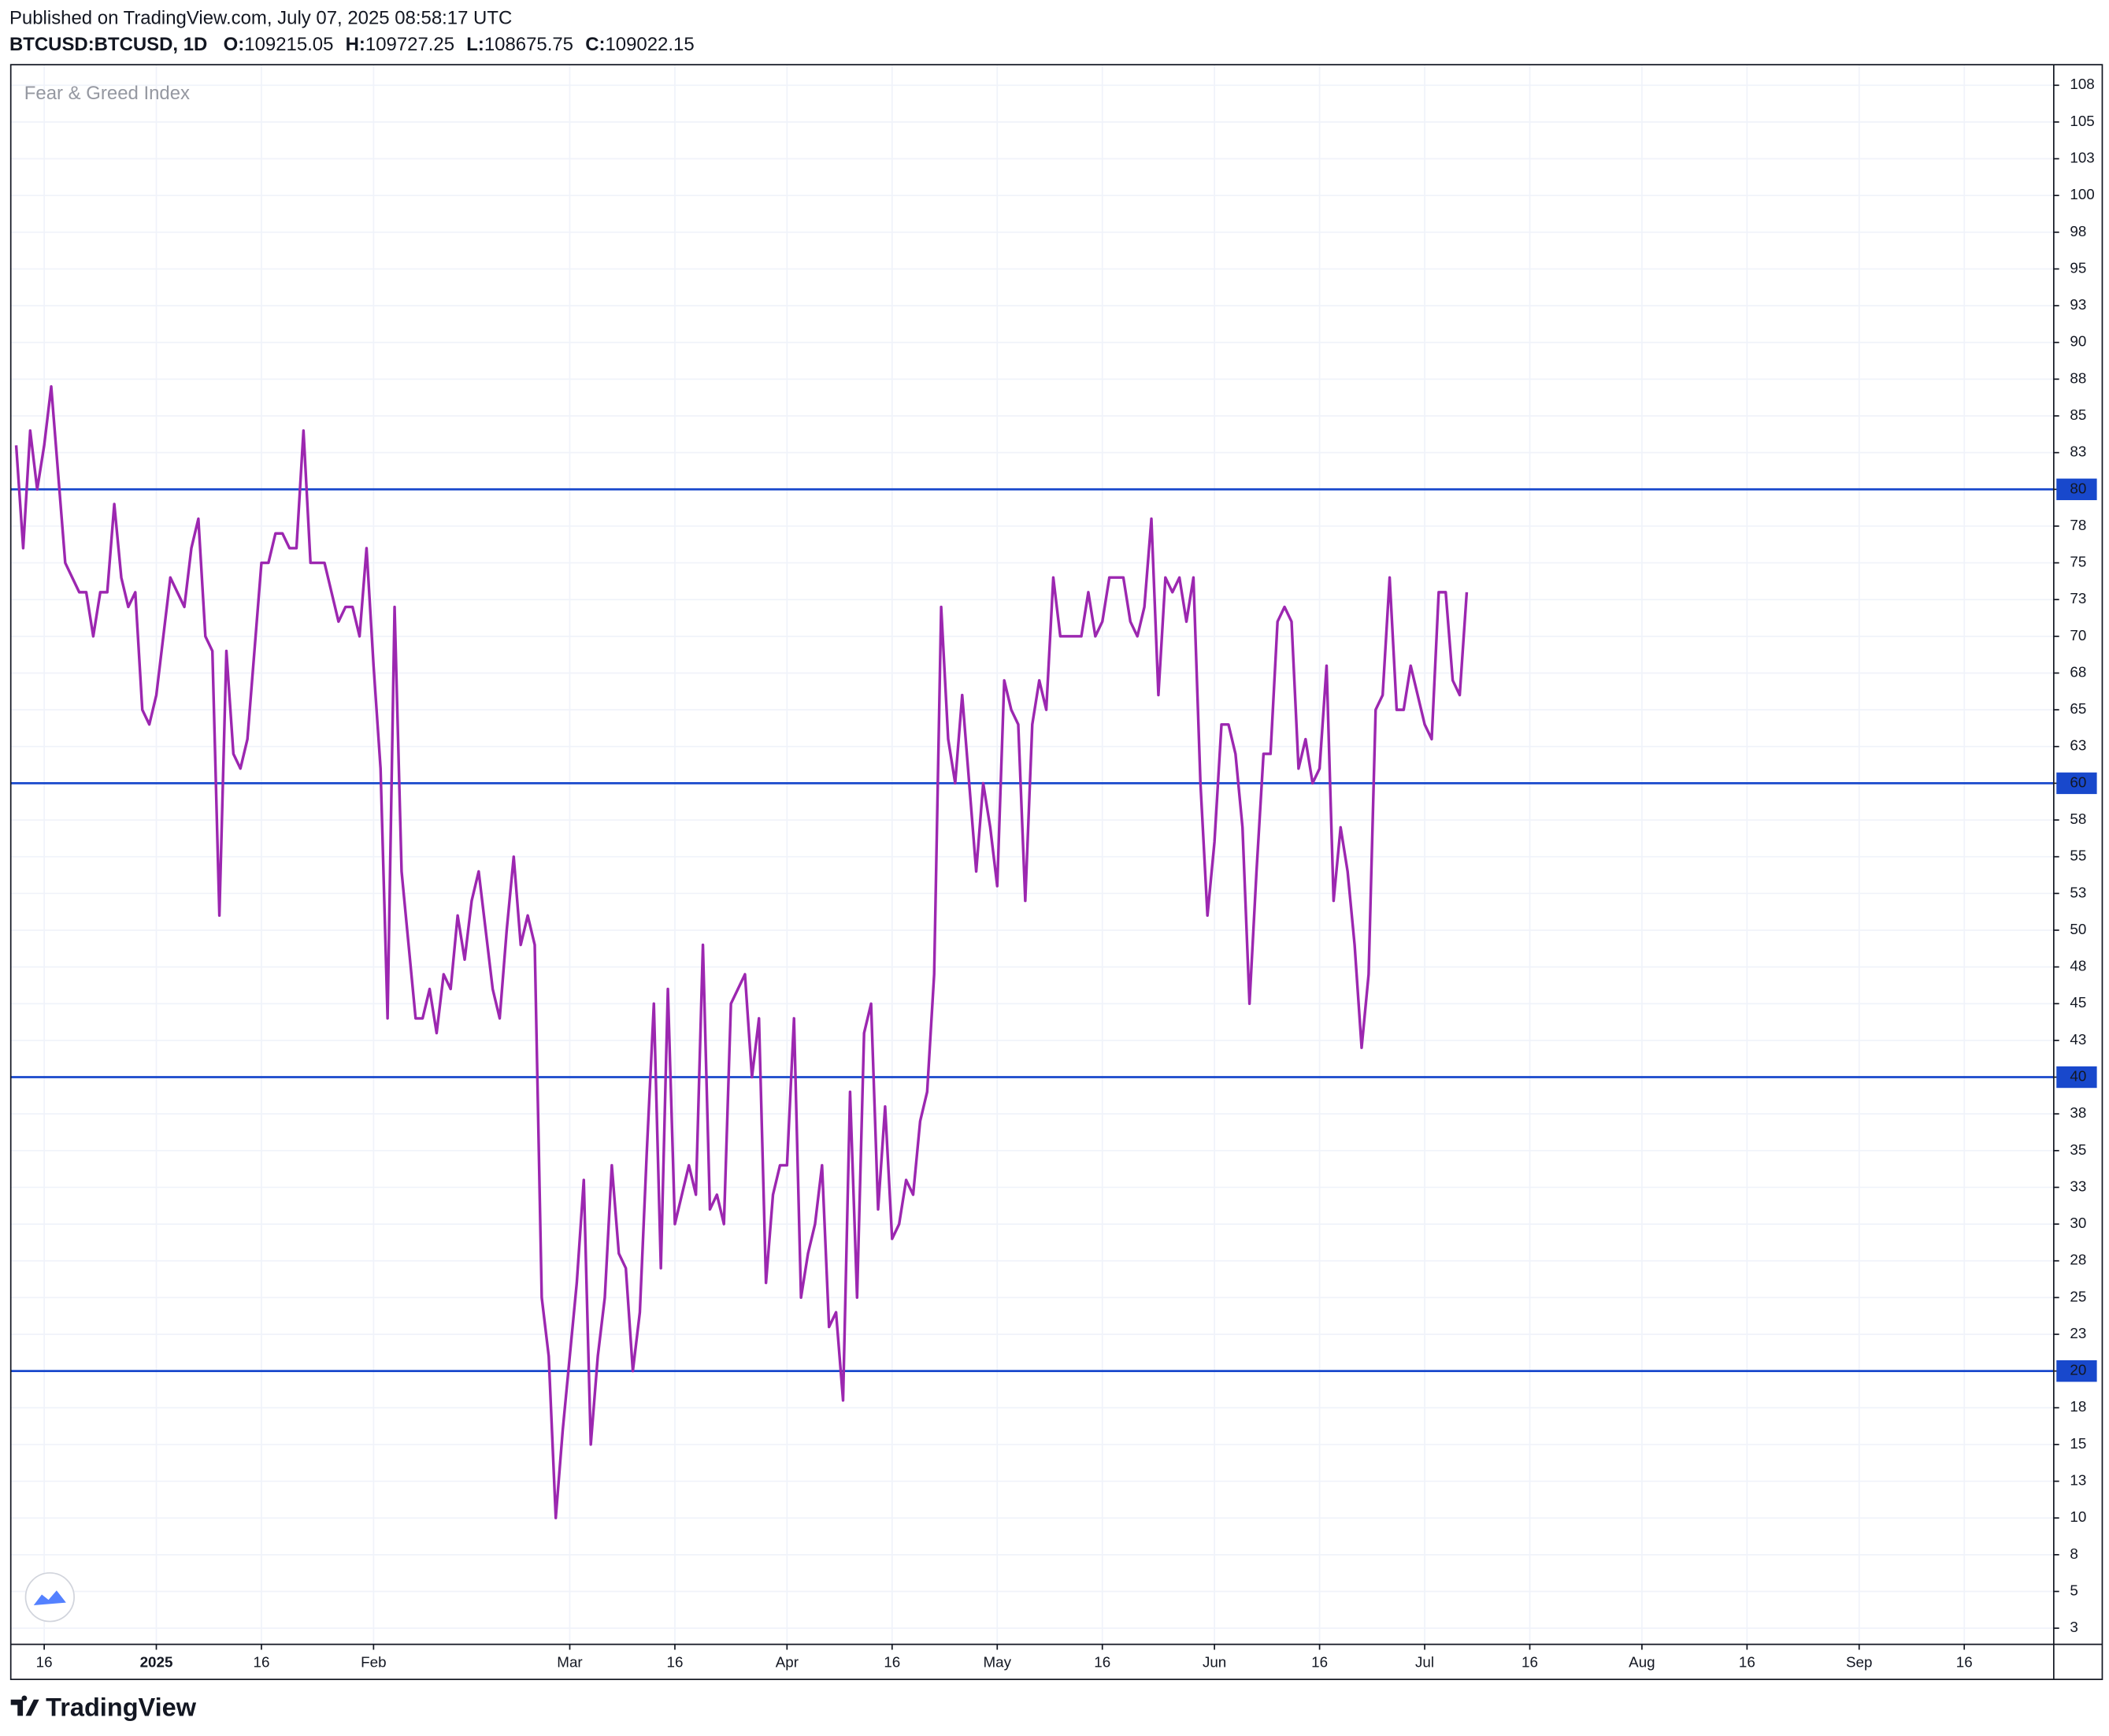 Image resolution: width=2109 pixels, height=1736 pixels. Describe the element at coordinates (475, 46) in the screenshot. I see `ohlc-key: L:` at that location.